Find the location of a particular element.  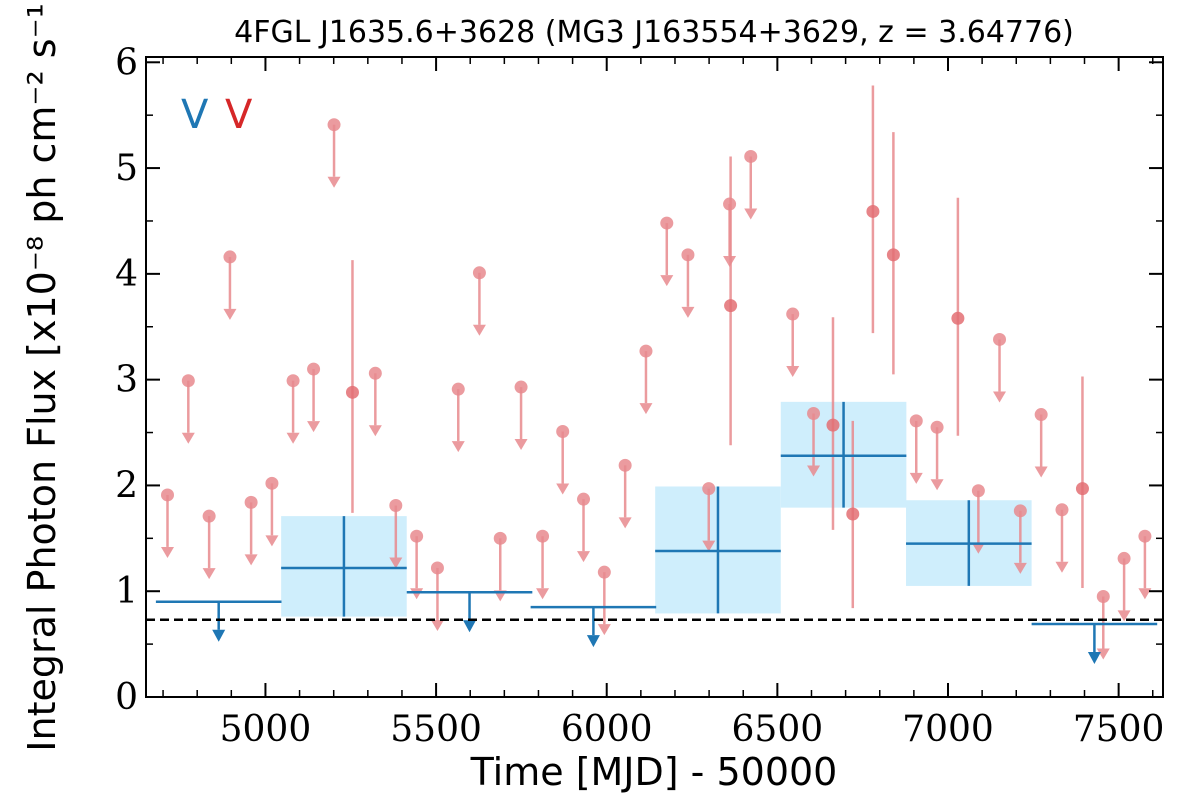

y-tick-label: 0 is located at coordinates (126, 697).